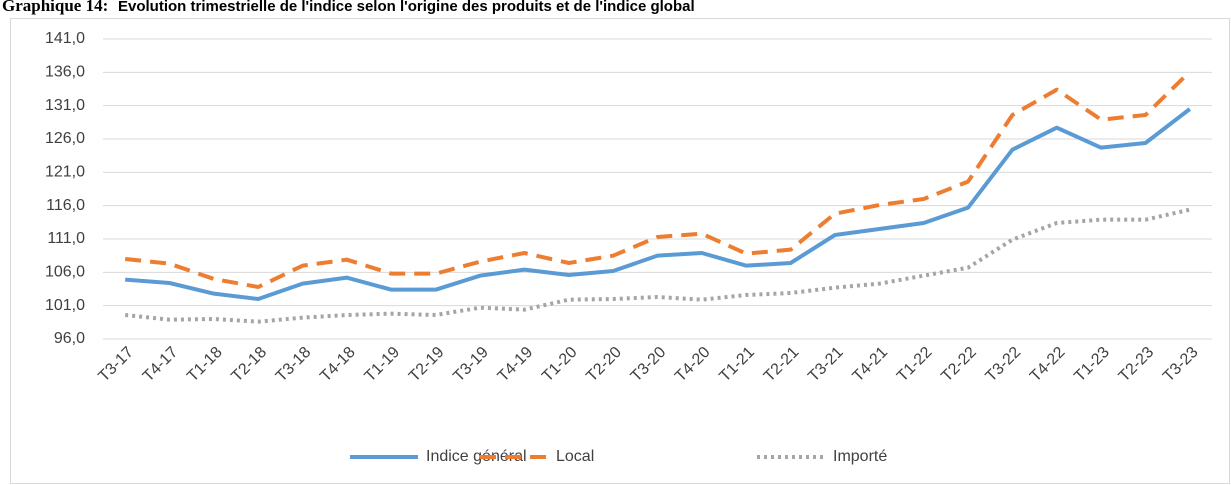  What do you see at coordinates (65, 272) in the screenshot?
I see `y-tick-label: 106,0` at bounding box center [65, 272].